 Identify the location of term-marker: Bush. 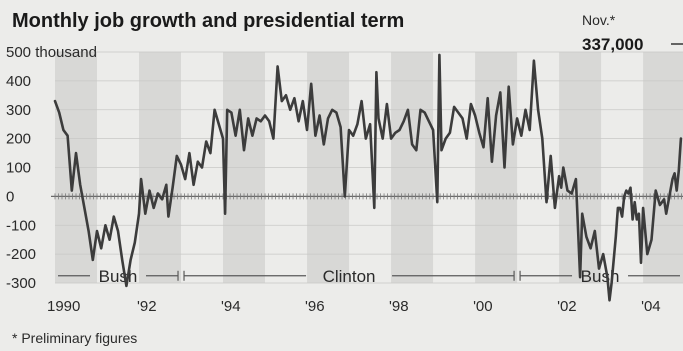
(599, 276).